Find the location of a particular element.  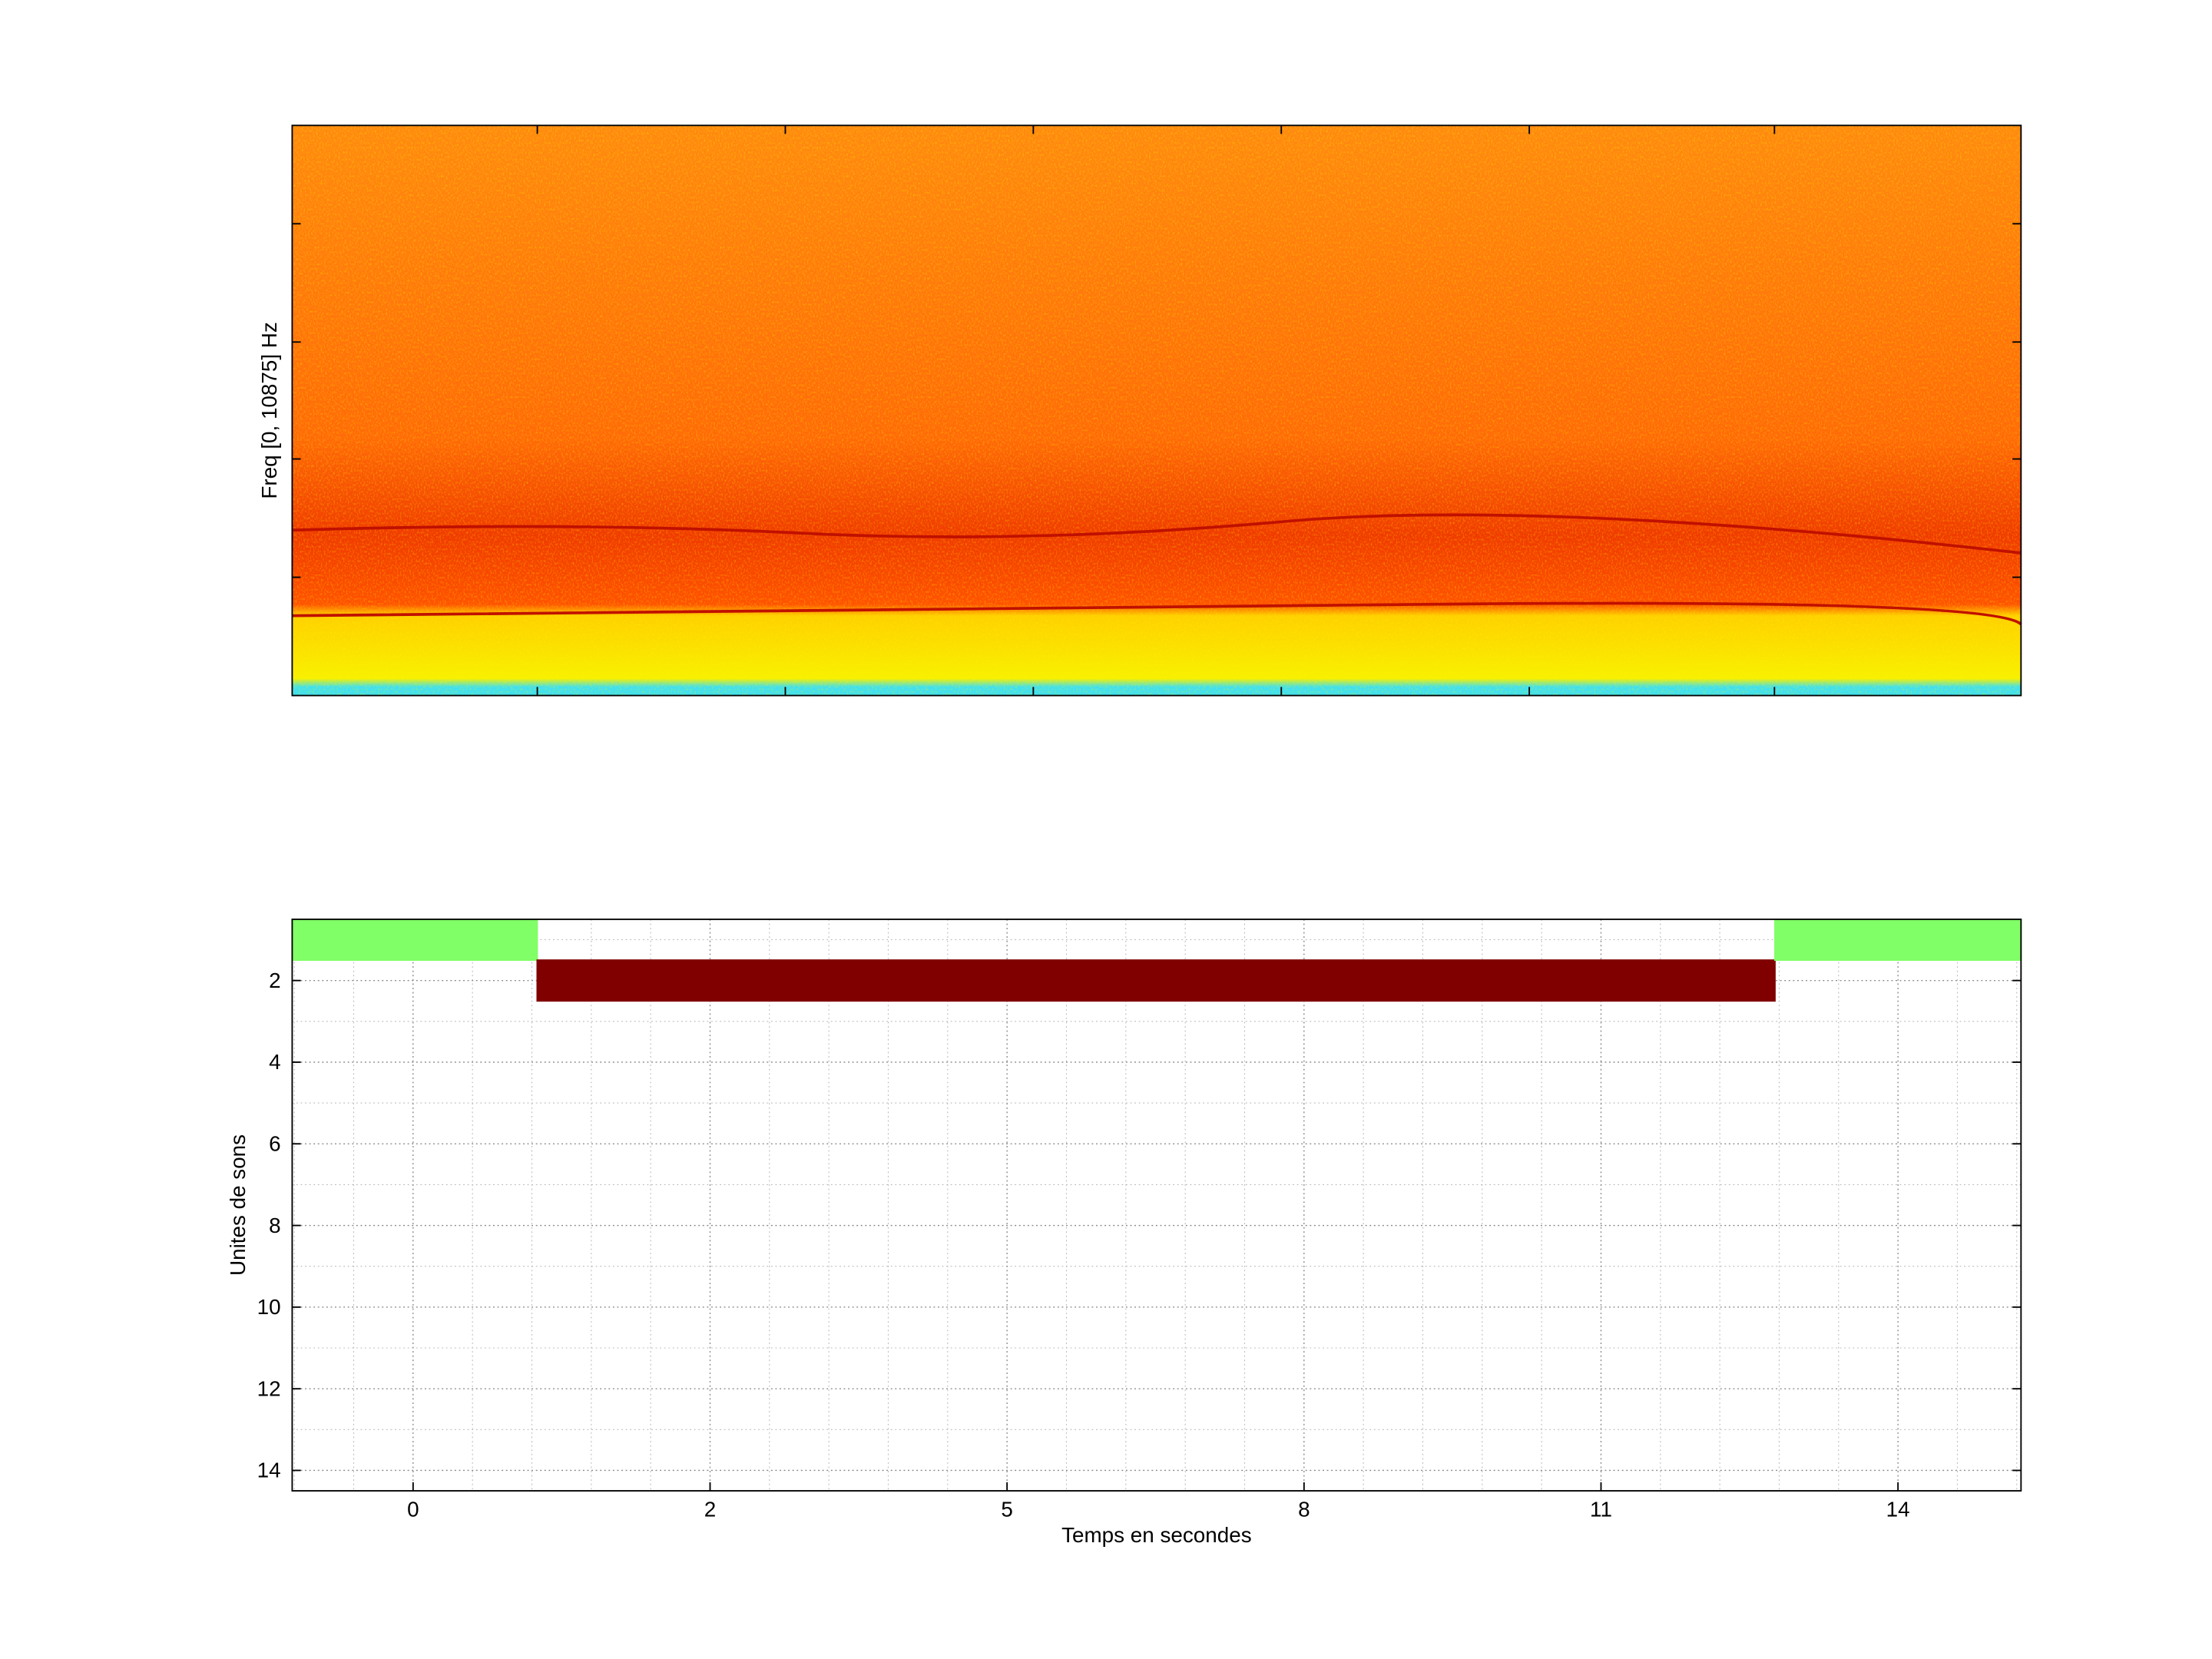

x-tick-label: 5 is located at coordinates (1007, 1509).